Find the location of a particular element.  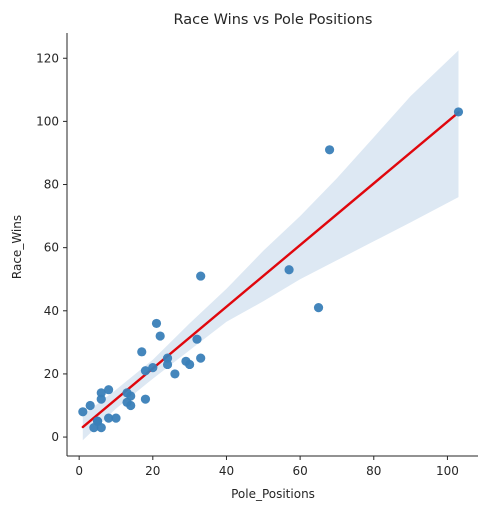

chart-title: Race Wins vs Pole Positions is located at coordinates (273, 20).